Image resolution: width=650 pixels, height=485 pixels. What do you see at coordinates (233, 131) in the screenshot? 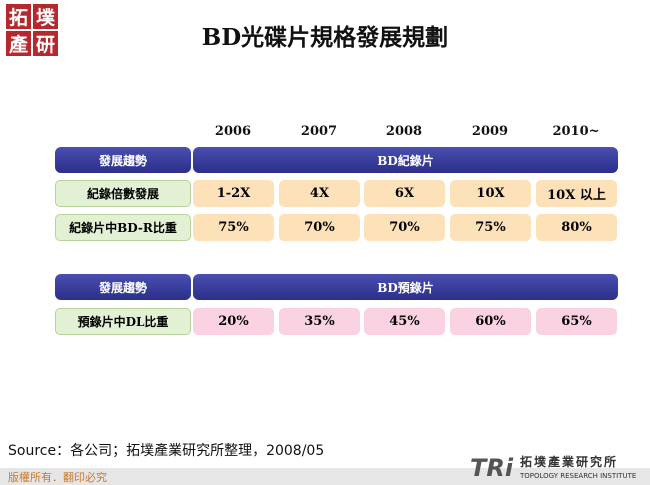
I see `year-header: 2006` at bounding box center [233, 131].